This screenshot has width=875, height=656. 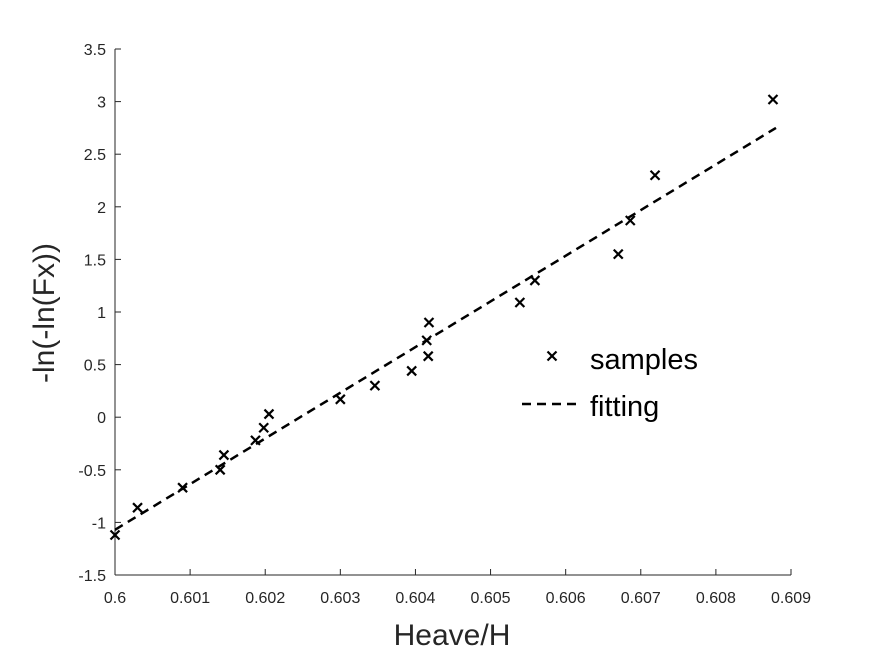 What do you see at coordinates (101, 418) in the screenshot?
I see `y-tick-label: 0` at bounding box center [101, 418].